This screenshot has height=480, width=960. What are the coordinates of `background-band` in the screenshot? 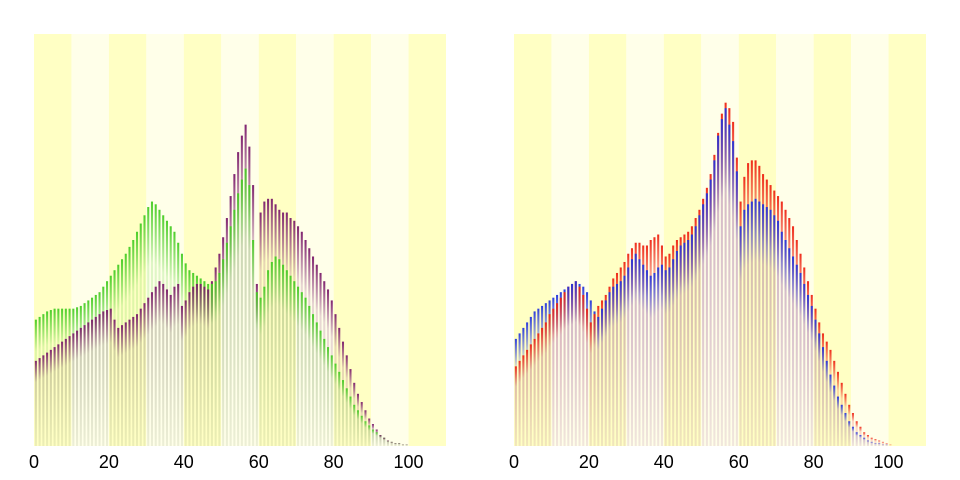 It's located at (390, 240).